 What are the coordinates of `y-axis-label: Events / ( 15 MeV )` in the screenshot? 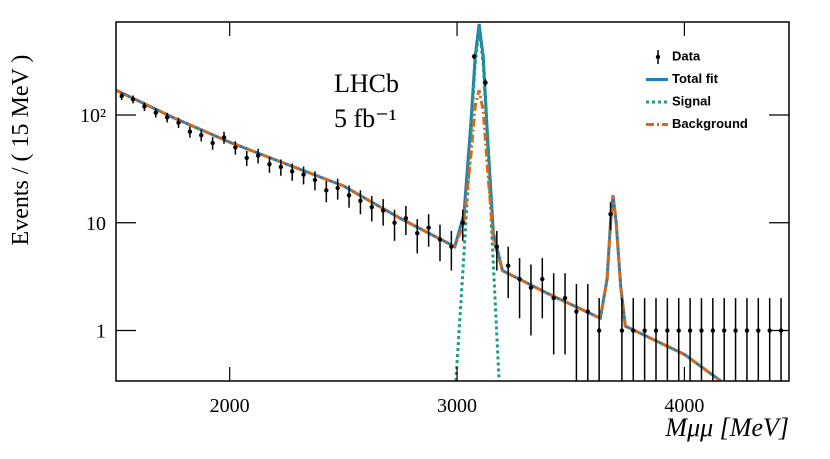 It's located at (21, 150).